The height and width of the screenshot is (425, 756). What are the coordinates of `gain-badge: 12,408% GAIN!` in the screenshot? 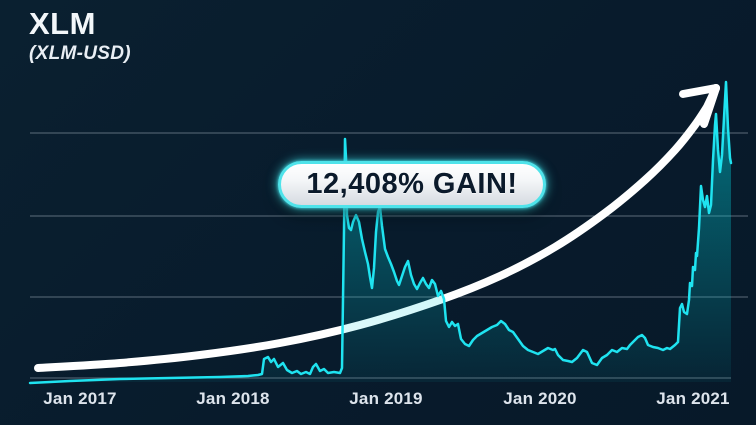 It's located at (412, 184).